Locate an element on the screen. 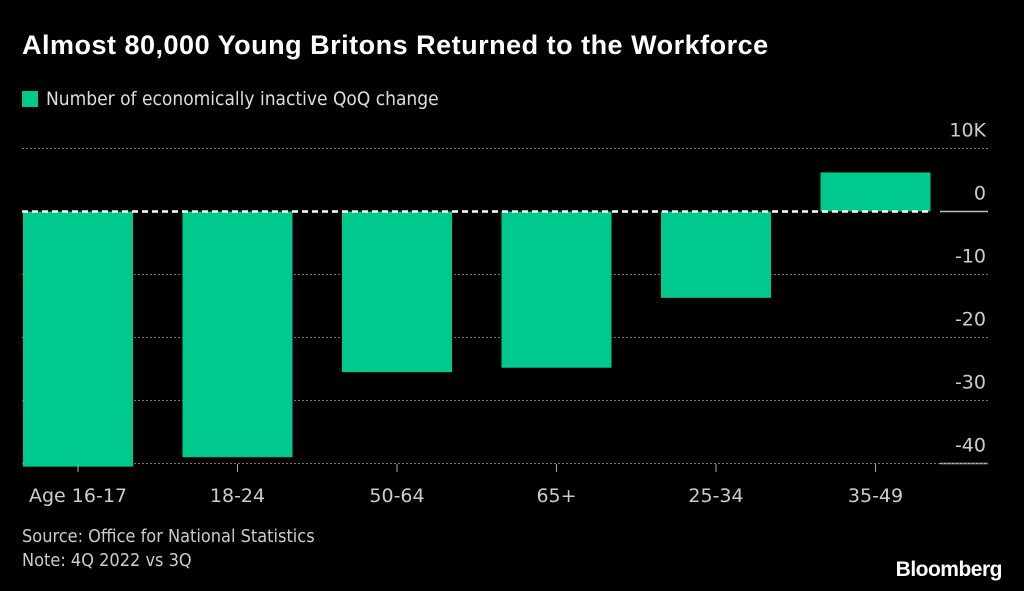  x-tick-label: 25-34 is located at coordinates (715, 496).